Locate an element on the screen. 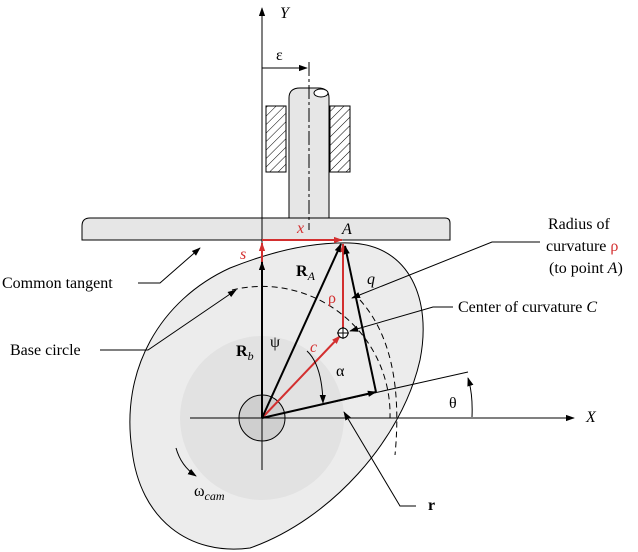  psi-label: ψ is located at coordinates (275, 342).